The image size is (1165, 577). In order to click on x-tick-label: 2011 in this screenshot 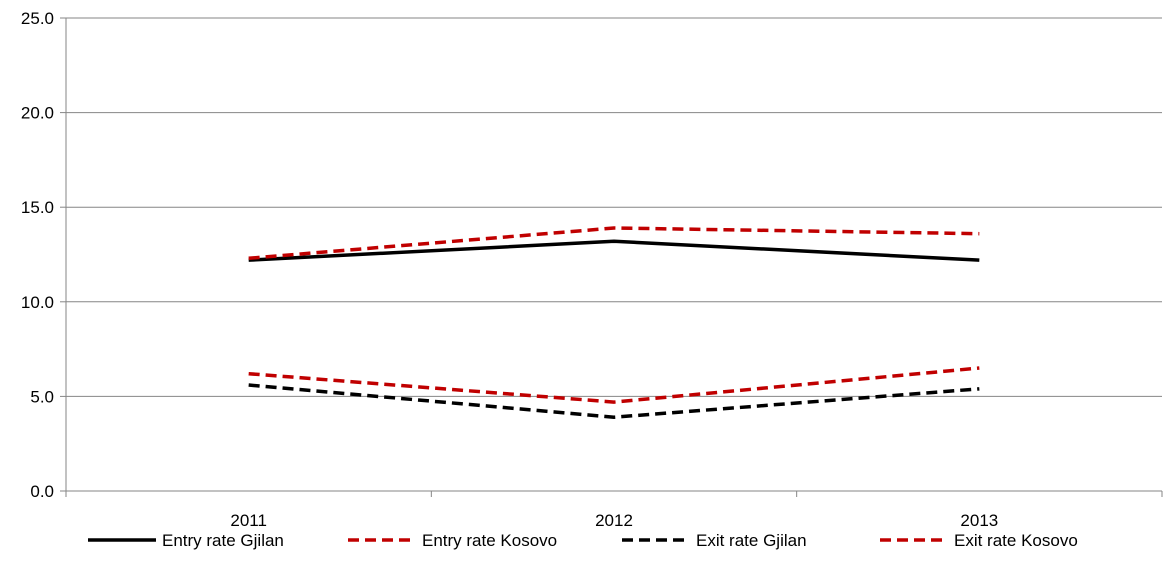, I will do `click(248, 520)`.